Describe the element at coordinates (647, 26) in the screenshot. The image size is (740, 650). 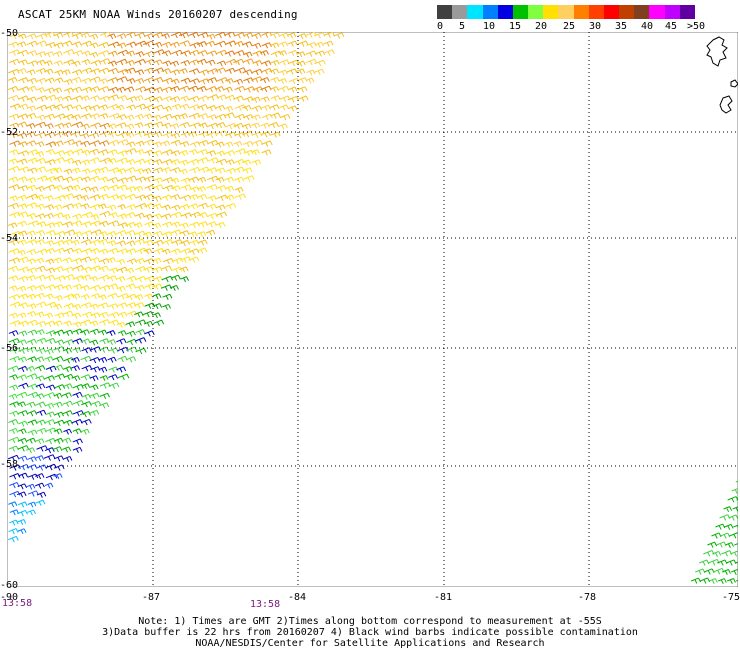
I see `legend-label: 40` at that location.